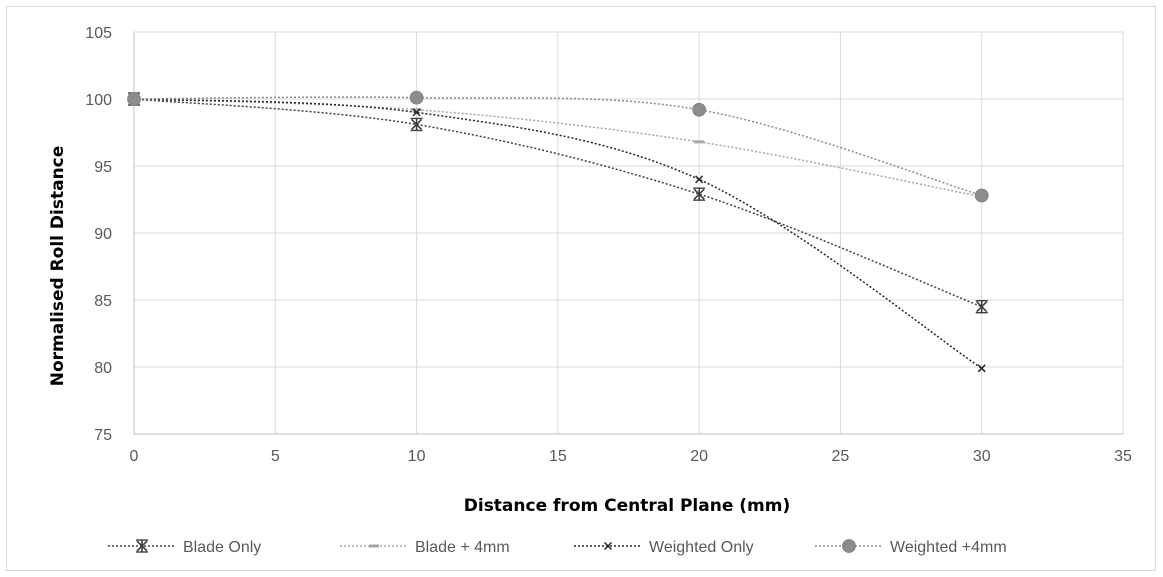 This screenshot has width=1163, height=577. Describe the element at coordinates (948, 547) in the screenshot. I see `legend-label: Weighted +4mm` at that location.